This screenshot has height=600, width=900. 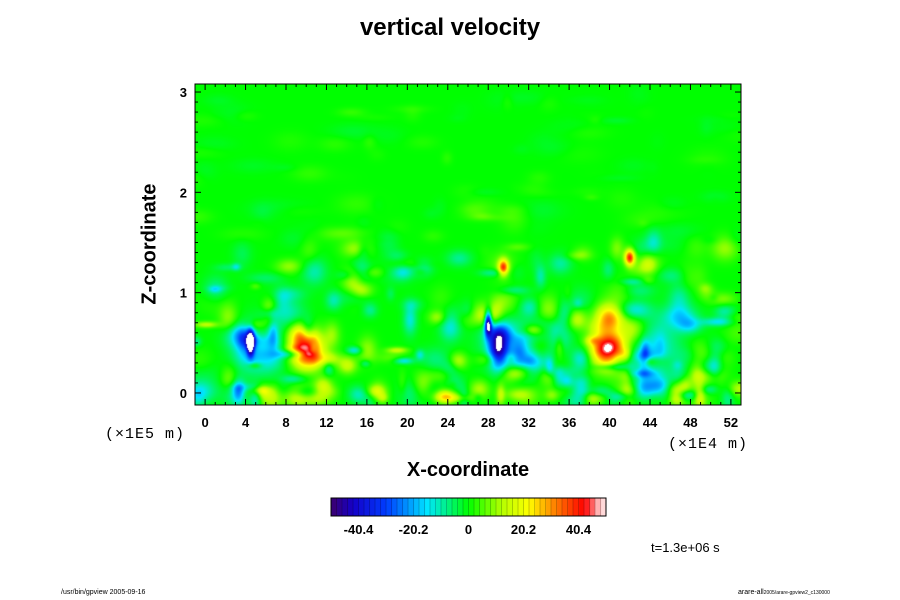 What do you see at coordinates (488, 422) in the screenshot?
I see `x-tick-label: 28` at bounding box center [488, 422].